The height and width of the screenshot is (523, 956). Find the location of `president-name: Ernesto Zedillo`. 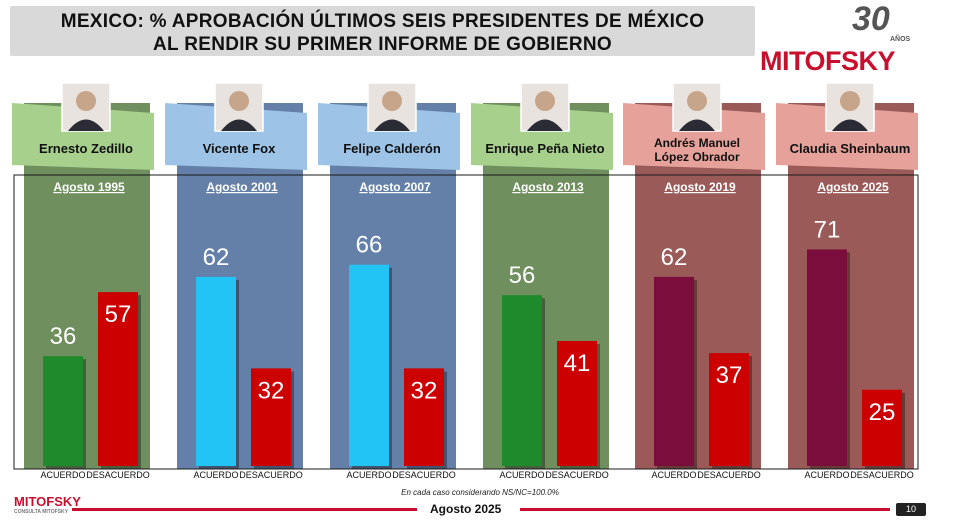

president-name: Ernesto Zedillo is located at coordinates (86, 148).